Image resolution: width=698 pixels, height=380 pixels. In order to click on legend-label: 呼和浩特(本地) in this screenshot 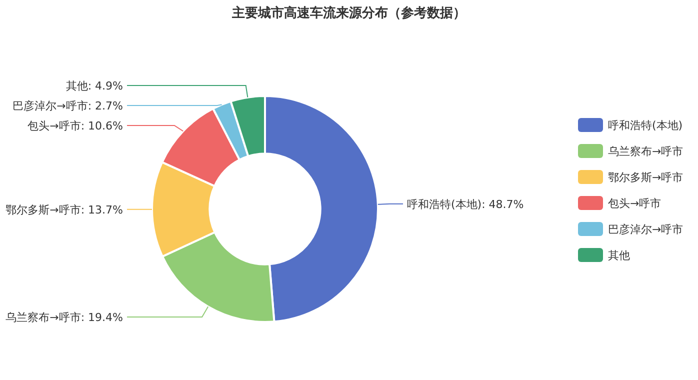, I will do `click(645, 125)`.